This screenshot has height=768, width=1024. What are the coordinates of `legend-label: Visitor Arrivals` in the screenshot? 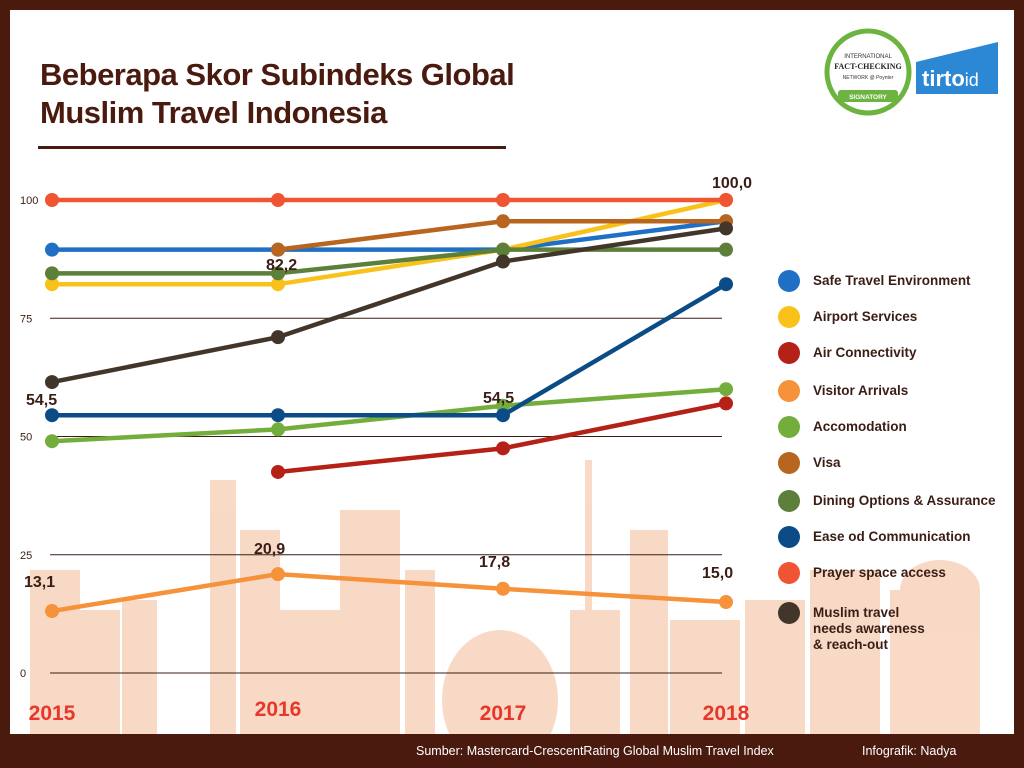 It's located at (861, 390).